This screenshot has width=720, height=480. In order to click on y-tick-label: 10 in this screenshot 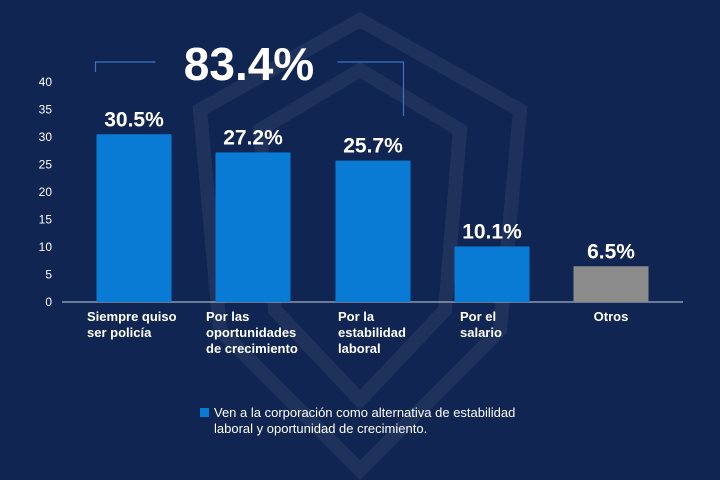, I will do `click(46, 247)`.